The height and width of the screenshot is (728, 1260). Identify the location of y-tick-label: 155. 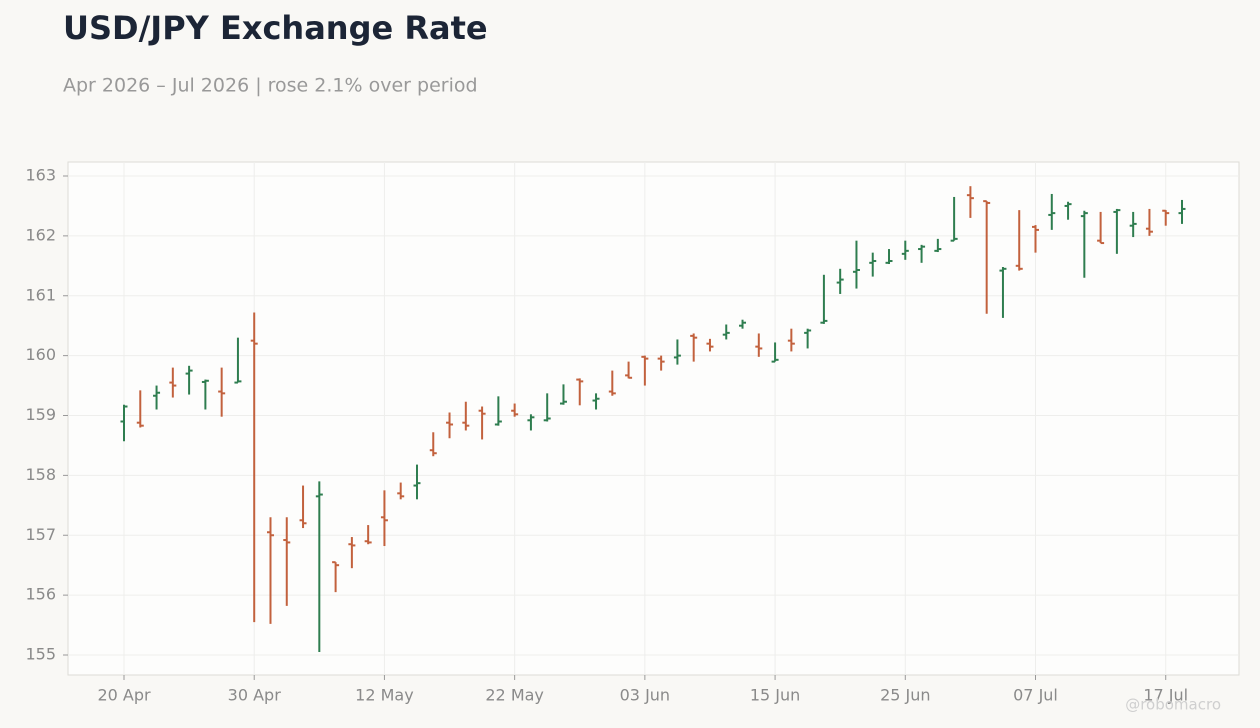
(40, 654).